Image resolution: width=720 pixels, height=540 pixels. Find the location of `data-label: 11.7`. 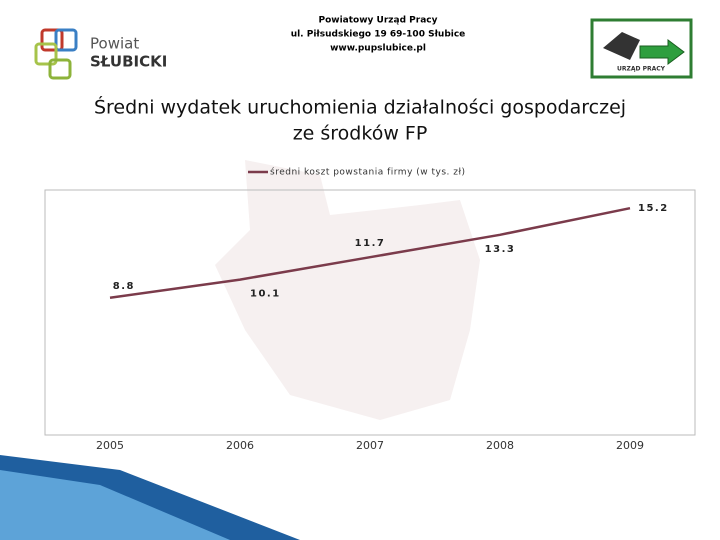

data-label: 11.7 is located at coordinates (370, 243).